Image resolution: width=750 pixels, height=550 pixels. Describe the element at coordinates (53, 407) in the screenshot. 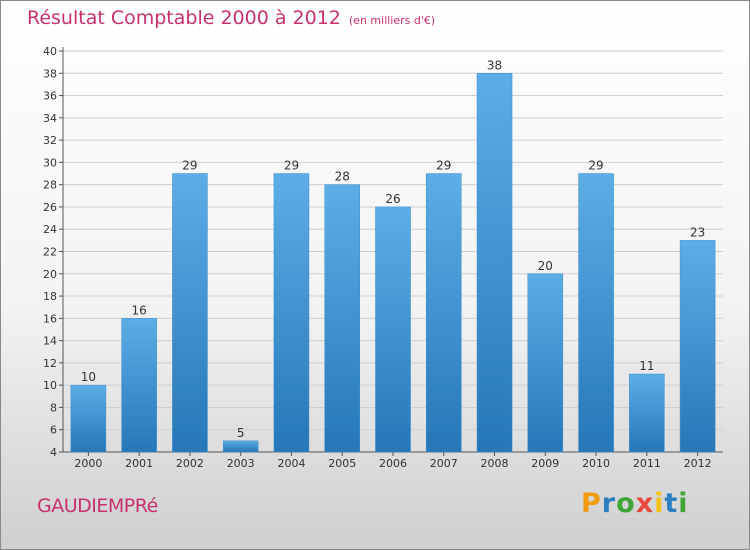

I see `y-tick-label: 8` at that location.